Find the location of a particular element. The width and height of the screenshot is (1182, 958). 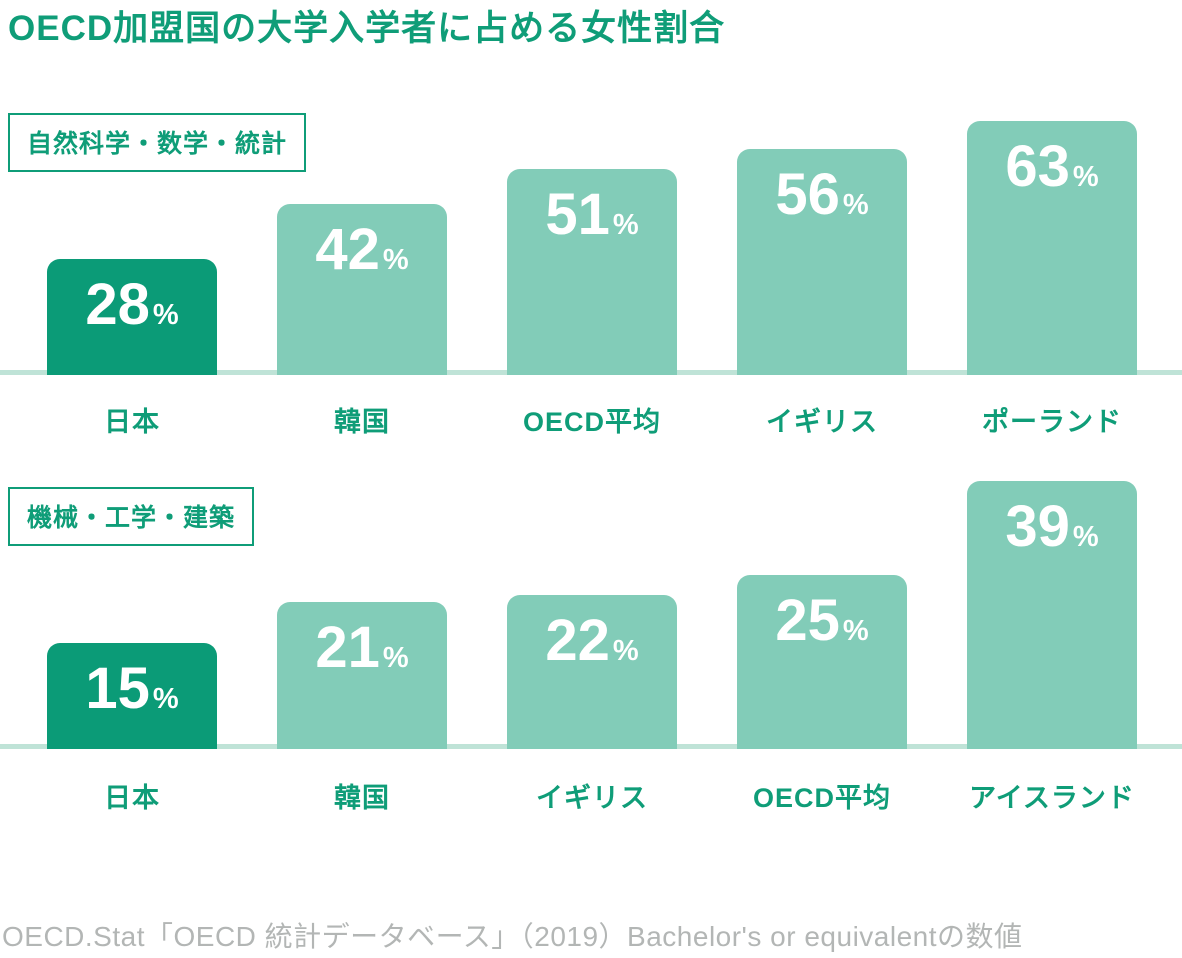

bar-1-4: 39% is located at coordinates (1052, 615).